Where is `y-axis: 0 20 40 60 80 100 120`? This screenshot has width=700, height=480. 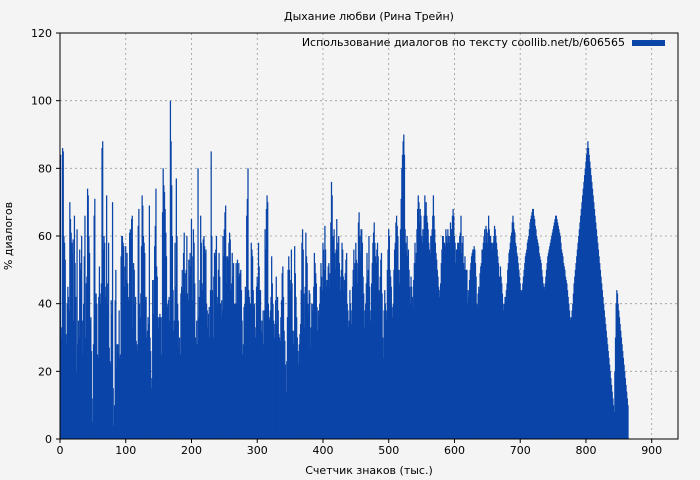
y-axis: 0 20 40 60 80 100 120 is located at coordinates (45, 236).